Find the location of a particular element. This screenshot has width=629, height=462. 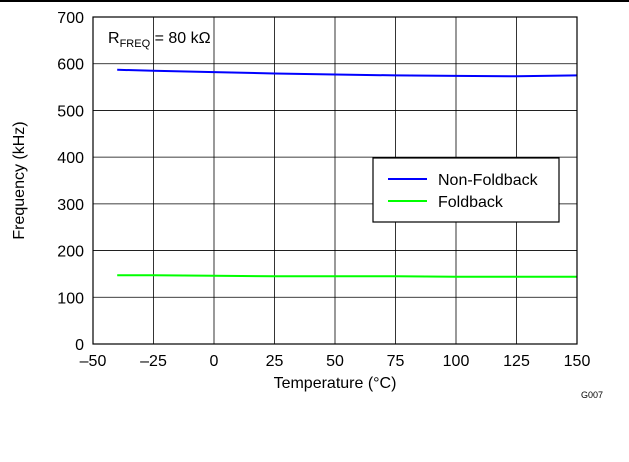

legend-items: Non-Foldback Foldback is located at coordinates (463, 191).